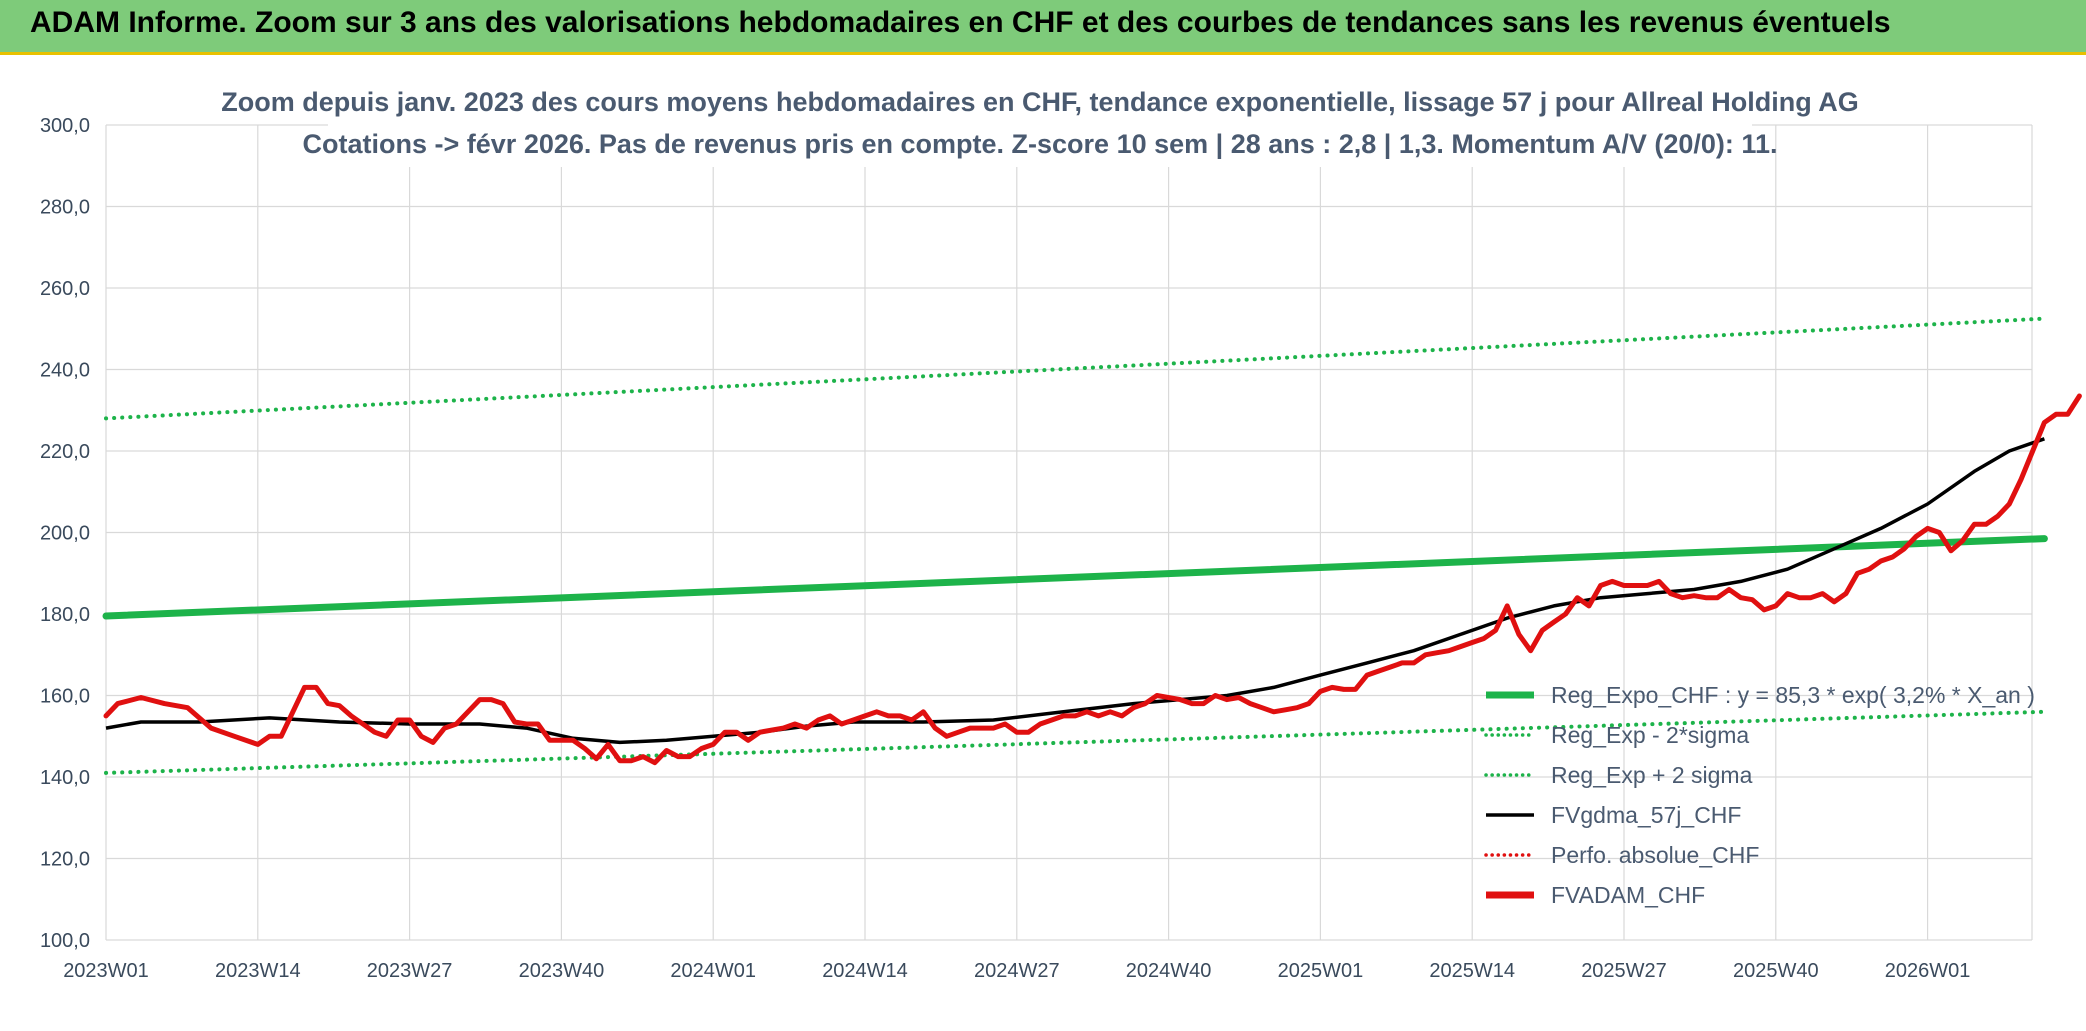 This screenshot has height=1031, width=2086. I want to click on x-tick-label: 2025W14, so click(1472, 971).